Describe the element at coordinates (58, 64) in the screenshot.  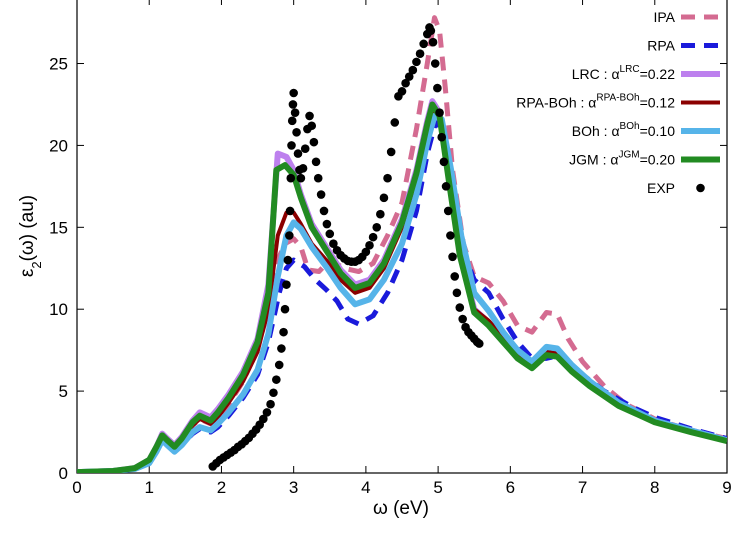
I see `y-tick-label: 25` at that location.